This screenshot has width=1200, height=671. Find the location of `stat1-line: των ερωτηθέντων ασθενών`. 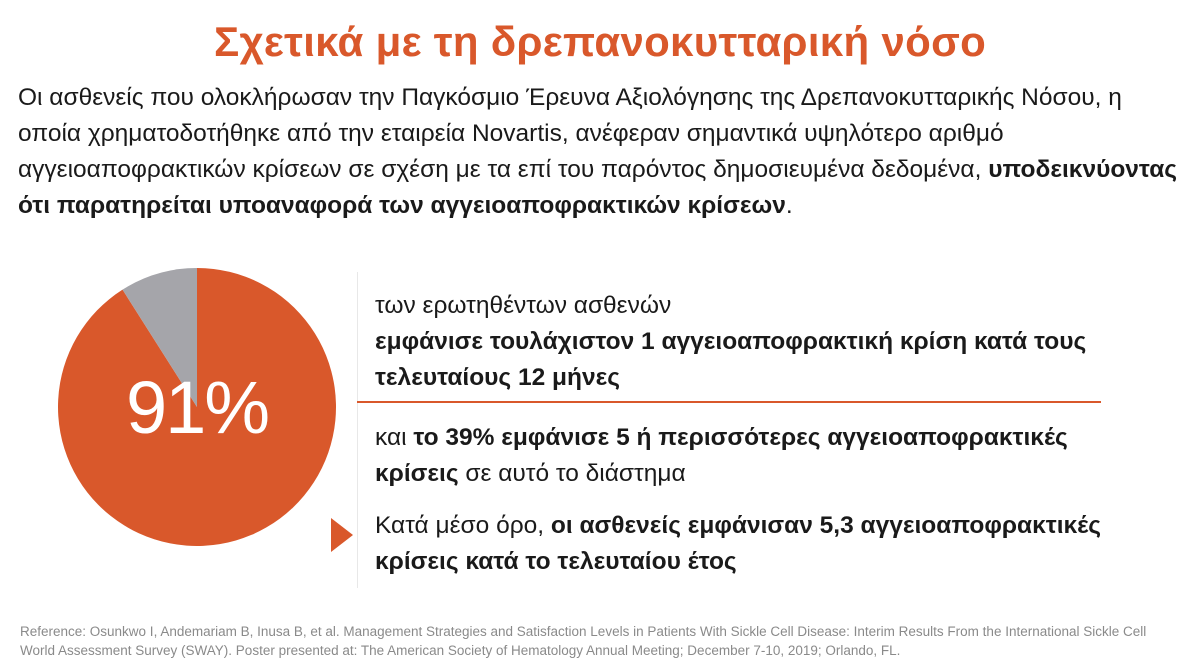

stat1-line: των ερωτηθέντων ασθενών is located at coordinates (523, 305).